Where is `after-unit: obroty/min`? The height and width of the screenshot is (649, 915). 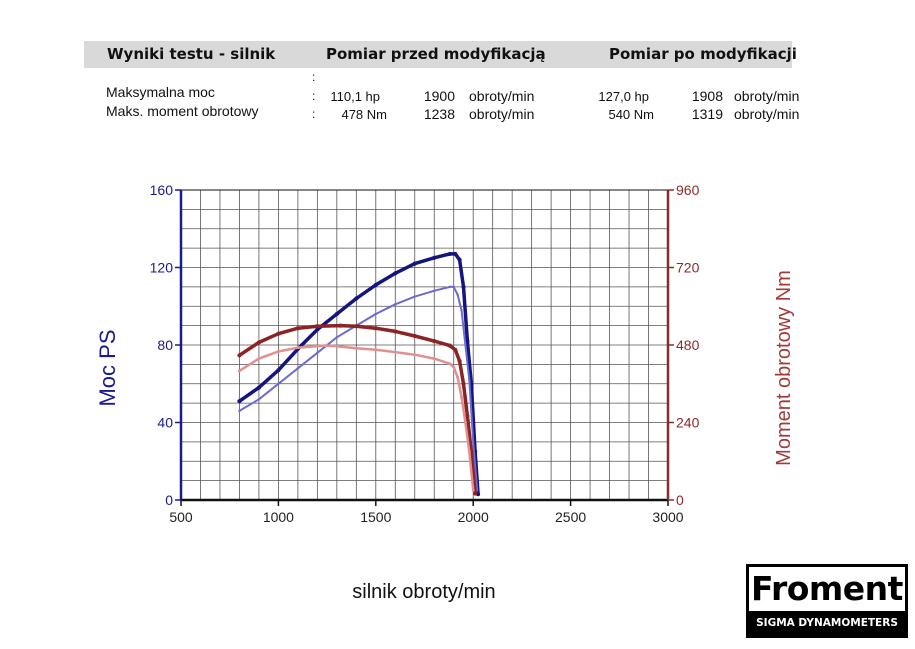
after-unit: obroty/min is located at coordinates (767, 114).